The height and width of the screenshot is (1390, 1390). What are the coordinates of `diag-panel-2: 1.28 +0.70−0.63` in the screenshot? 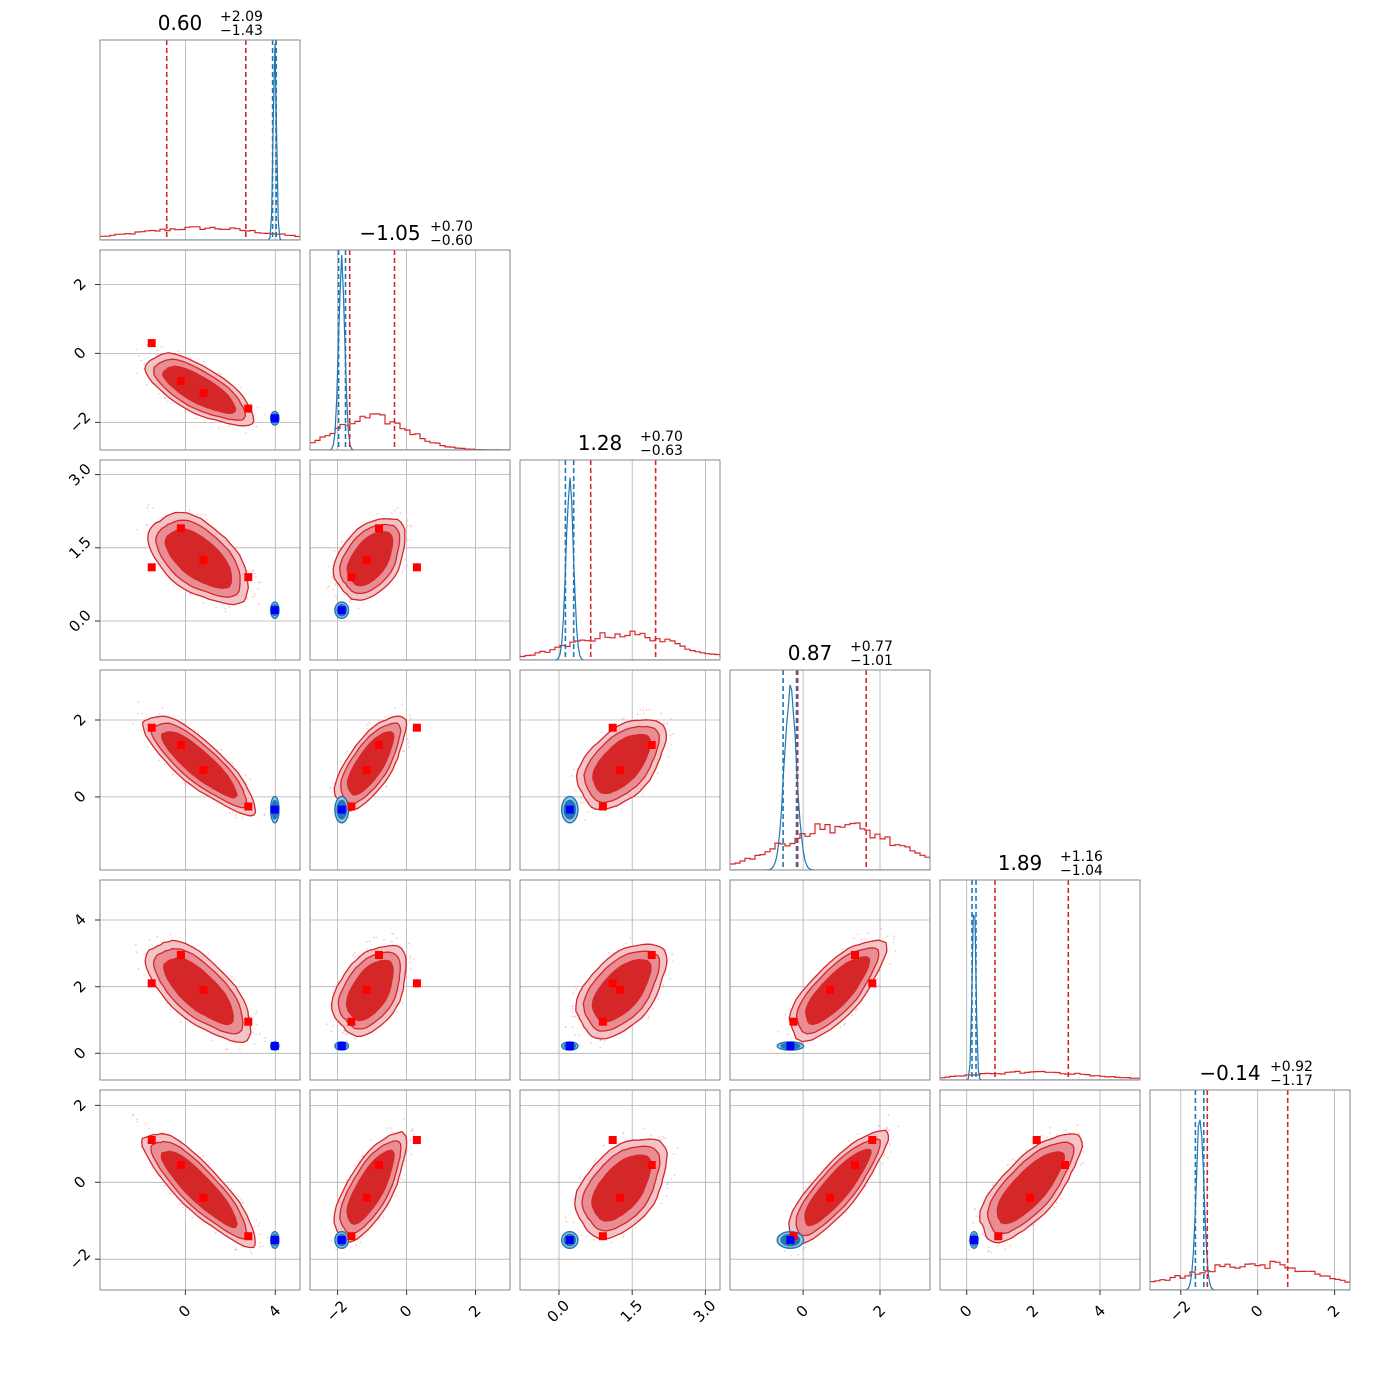 It's located at (620, 545).